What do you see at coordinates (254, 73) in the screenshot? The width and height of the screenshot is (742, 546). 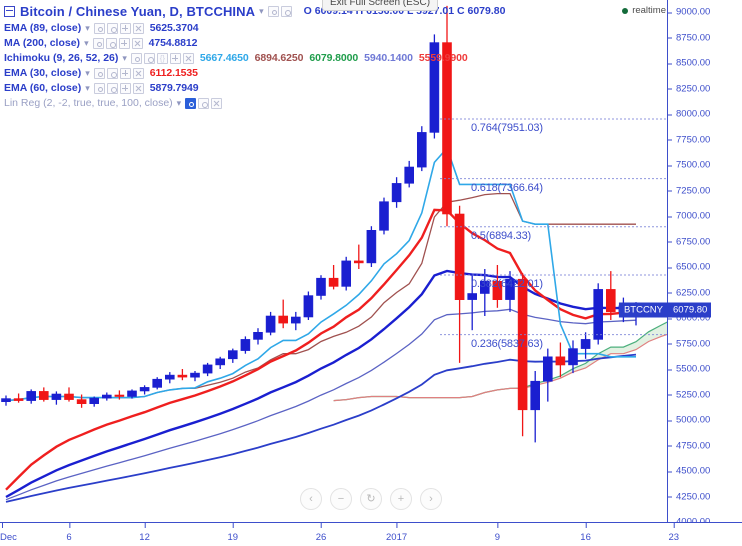 I see `indicator-legend-row: EMA (30, close) ▾ 6112.1535` at bounding box center [254, 73].